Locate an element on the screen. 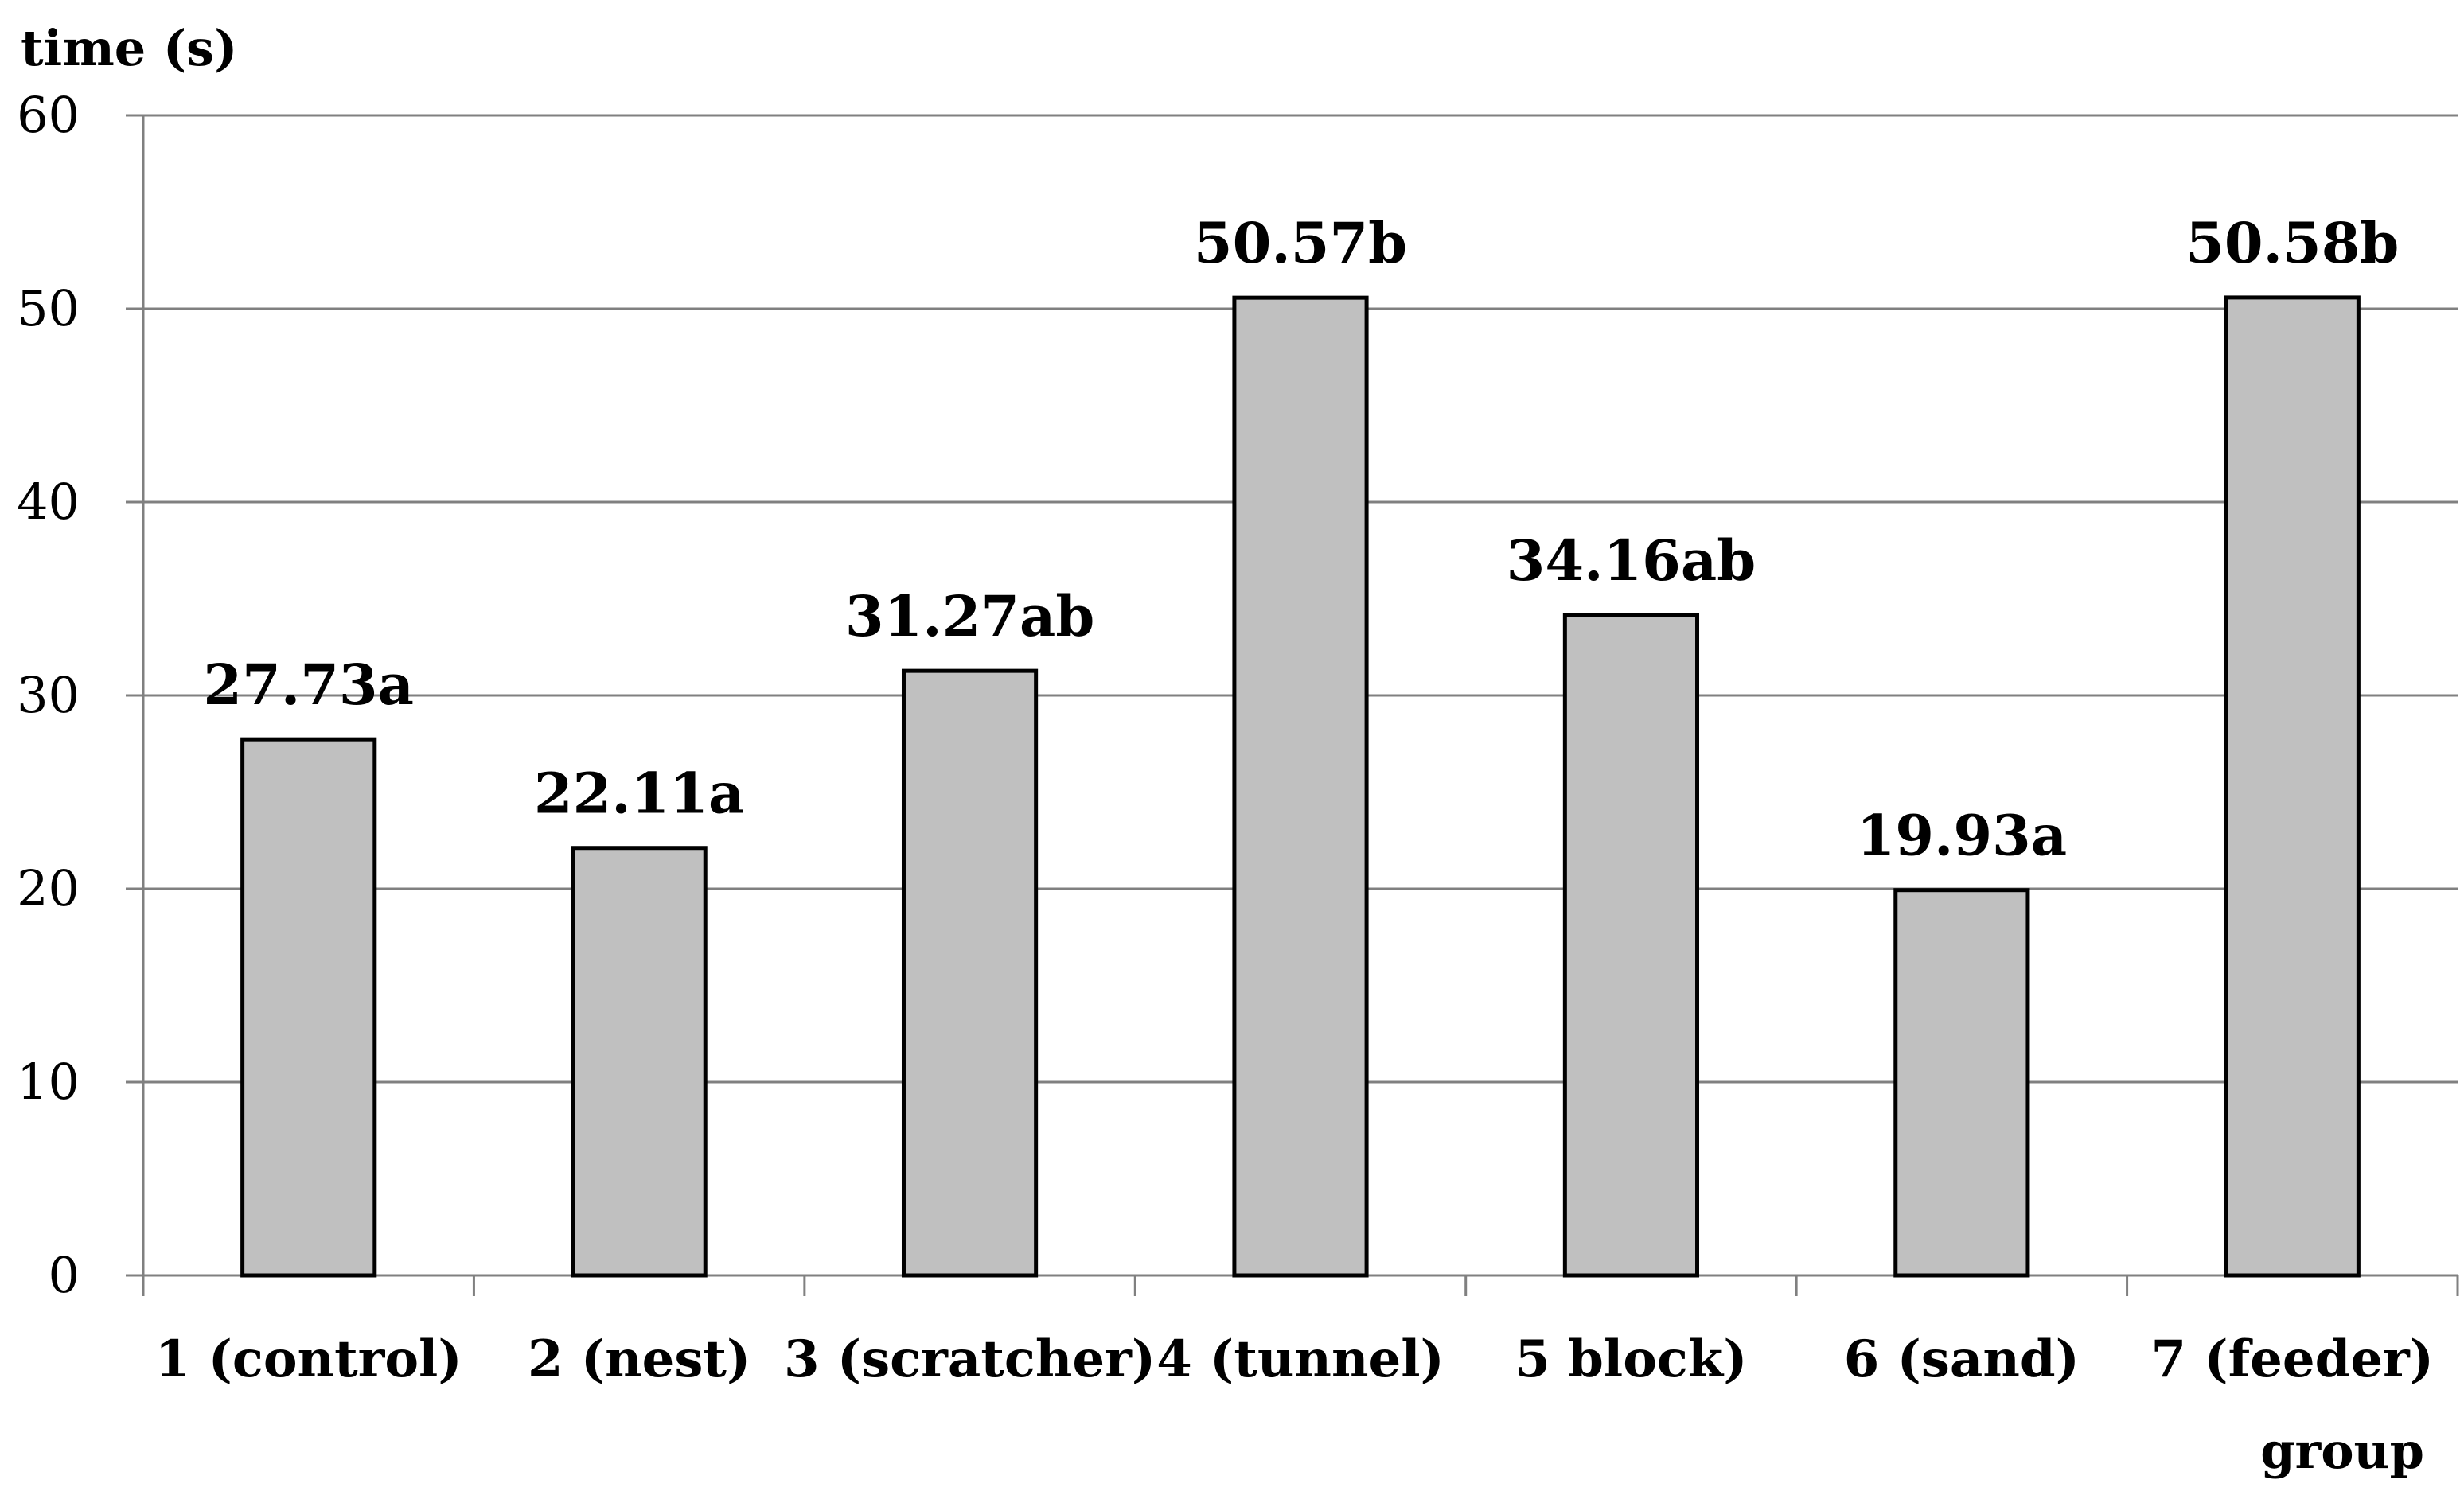 The width and height of the screenshot is (2464, 1499). x-tick-label: 5 block) is located at coordinates (1631, 1359).